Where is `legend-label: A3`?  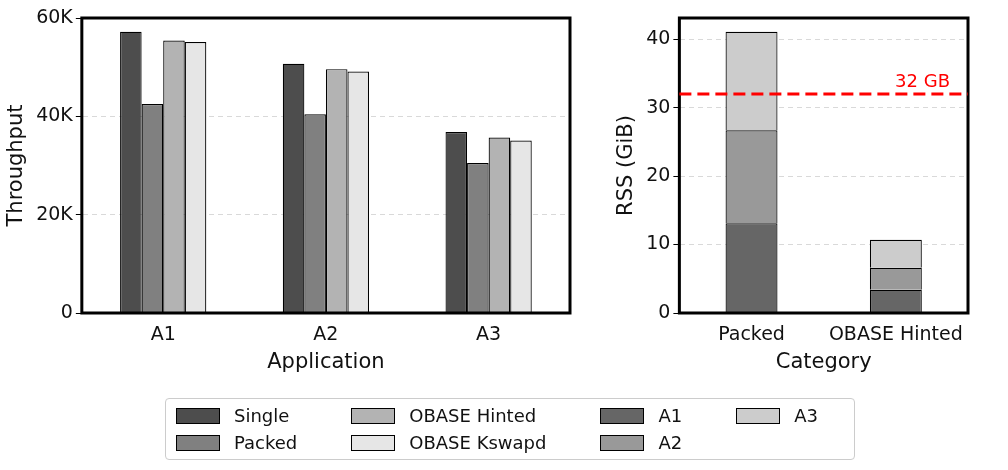 legend-label: A3 is located at coordinates (806, 415).